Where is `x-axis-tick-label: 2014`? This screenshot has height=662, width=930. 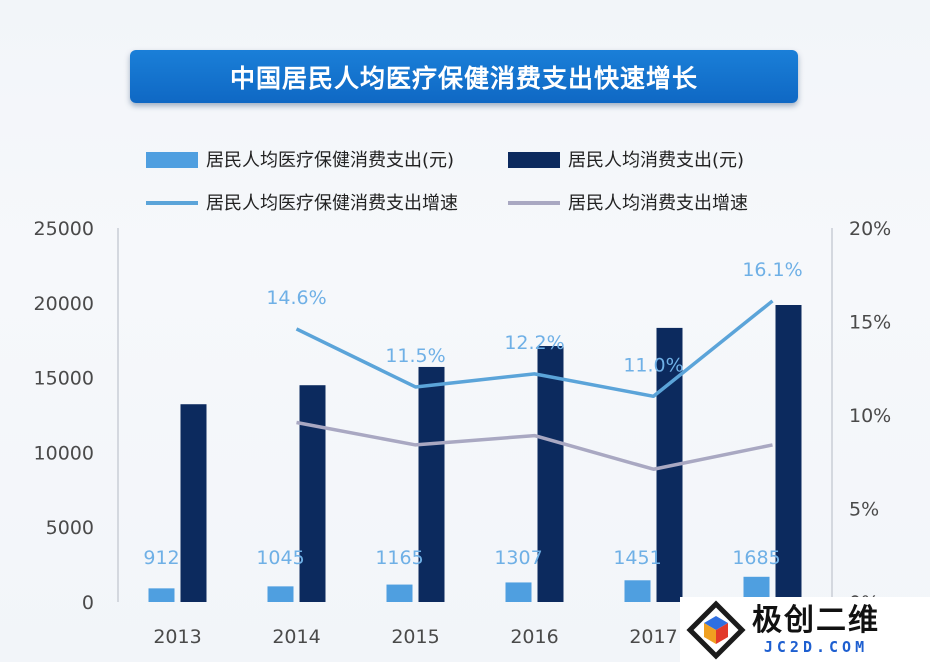 x-axis-tick-label: 2014 is located at coordinates (296, 637).